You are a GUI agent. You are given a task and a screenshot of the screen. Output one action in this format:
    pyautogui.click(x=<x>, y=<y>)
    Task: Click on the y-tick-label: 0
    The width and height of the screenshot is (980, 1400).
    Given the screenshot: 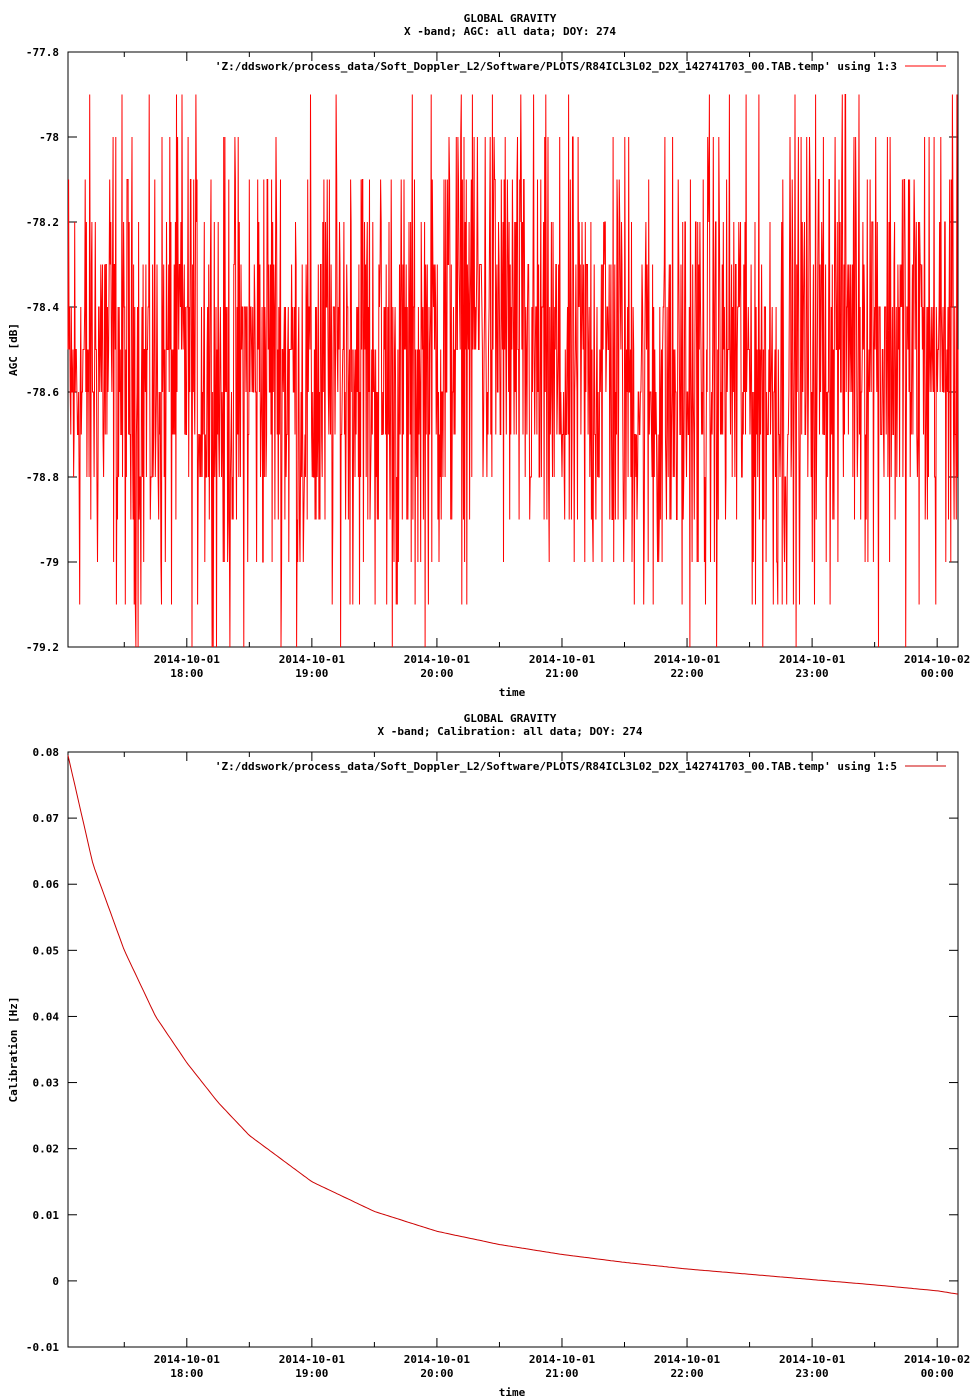 What is the action you would take?
    pyautogui.click(x=55, y=1281)
    